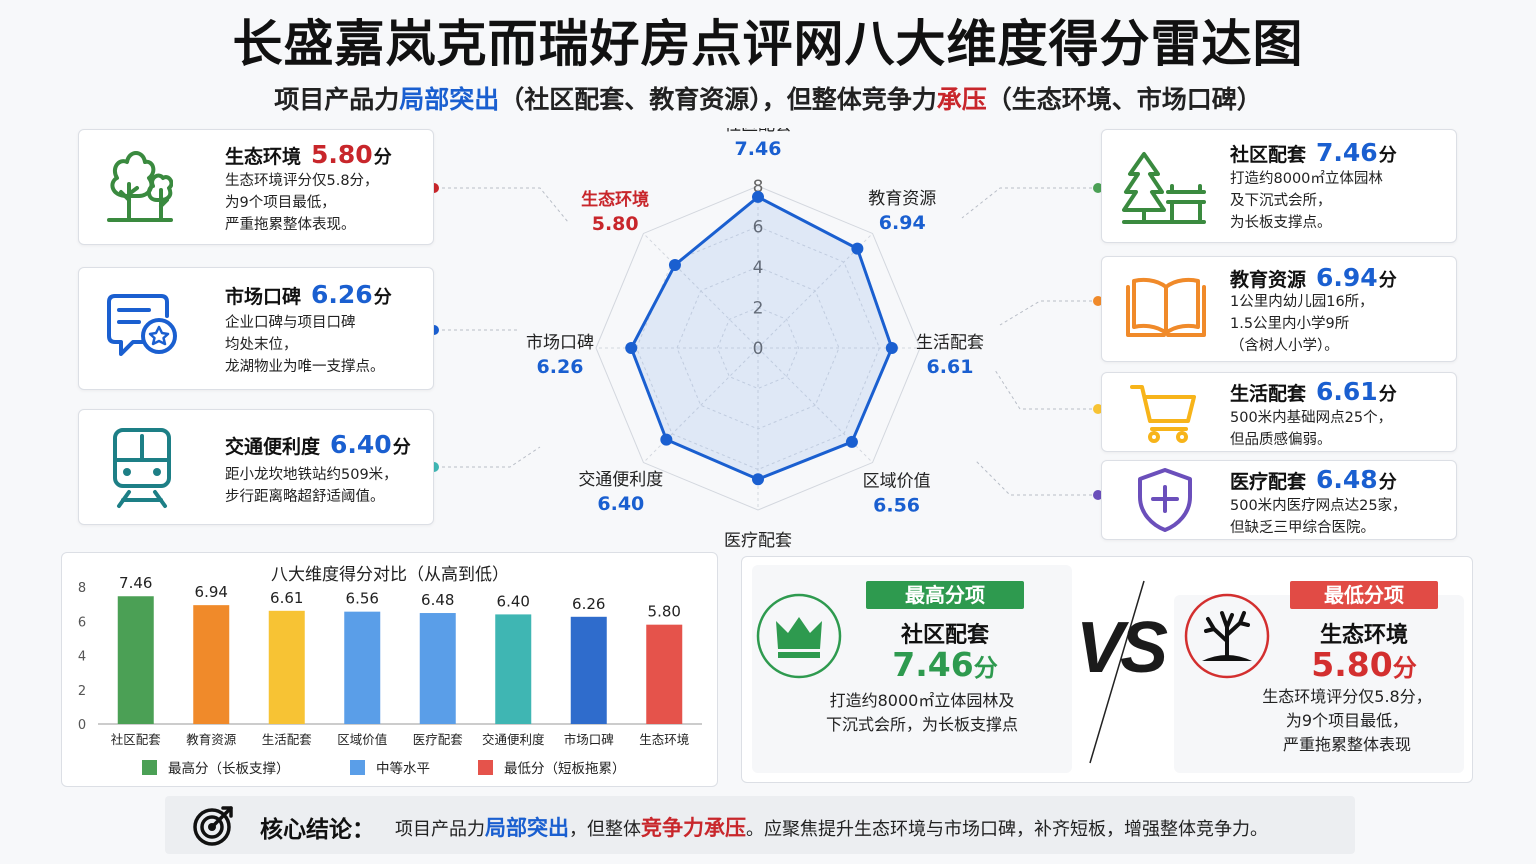  Describe the element at coordinates (1166, 307) in the screenshot. I see `book-icon` at that location.